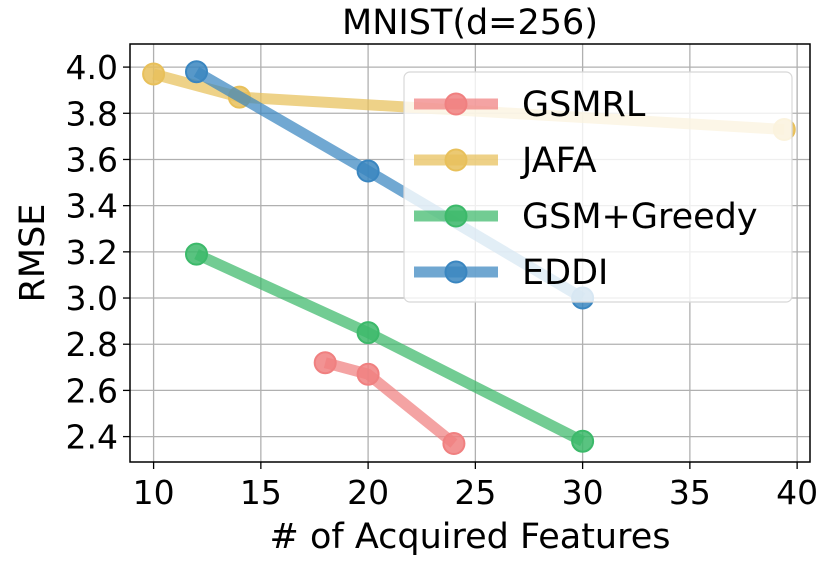  Describe the element at coordinates (470, 537) in the screenshot. I see `x-axis-title: # of Acquired Features` at that location.